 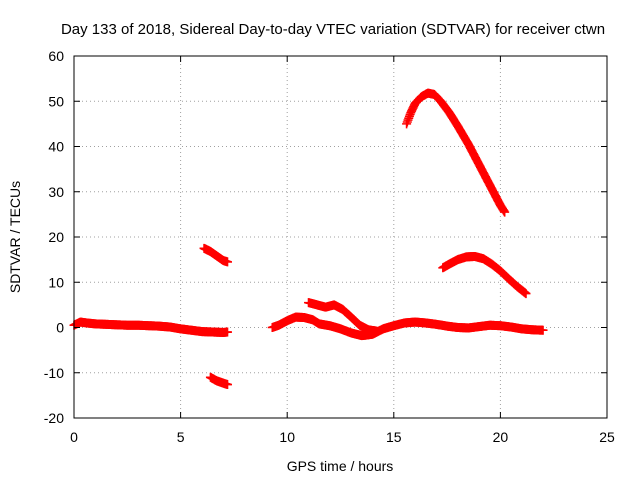 What do you see at coordinates (60, 328) in the screenshot?
I see `y-tick-label: 0` at bounding box center [60, 328].